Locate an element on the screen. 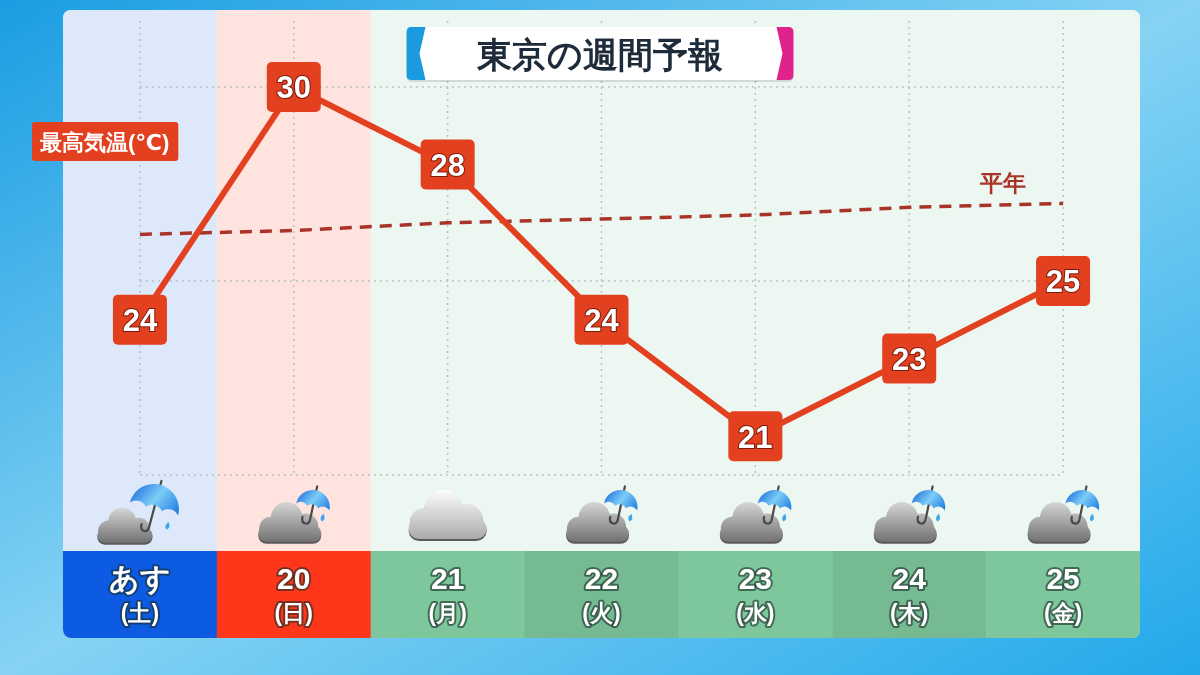 This screenshot has width=1200, height=675. data-label: 30 is located at coordinates (294, 88).